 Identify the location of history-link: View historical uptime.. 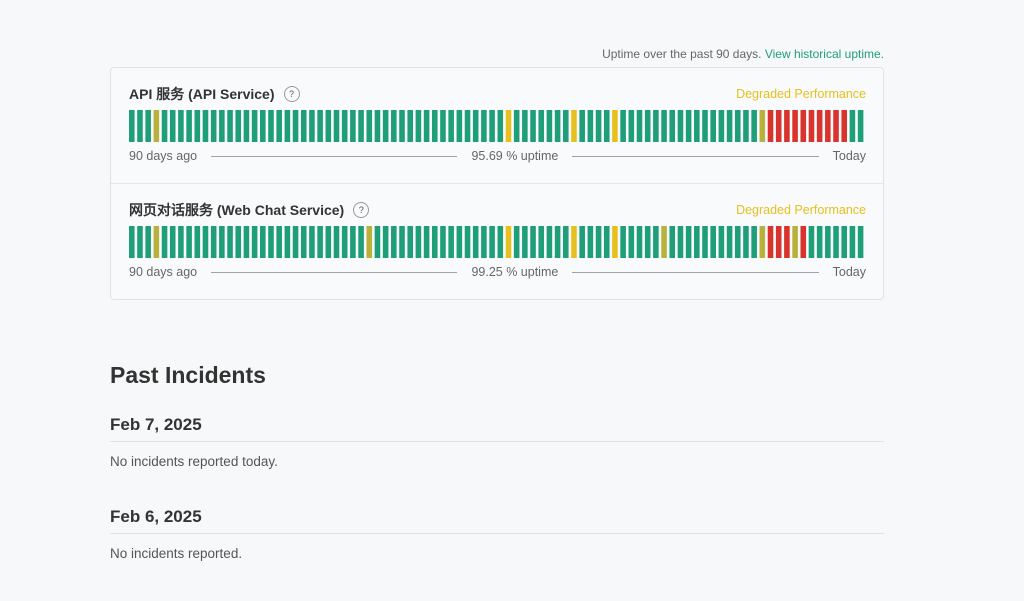
(824, 54).